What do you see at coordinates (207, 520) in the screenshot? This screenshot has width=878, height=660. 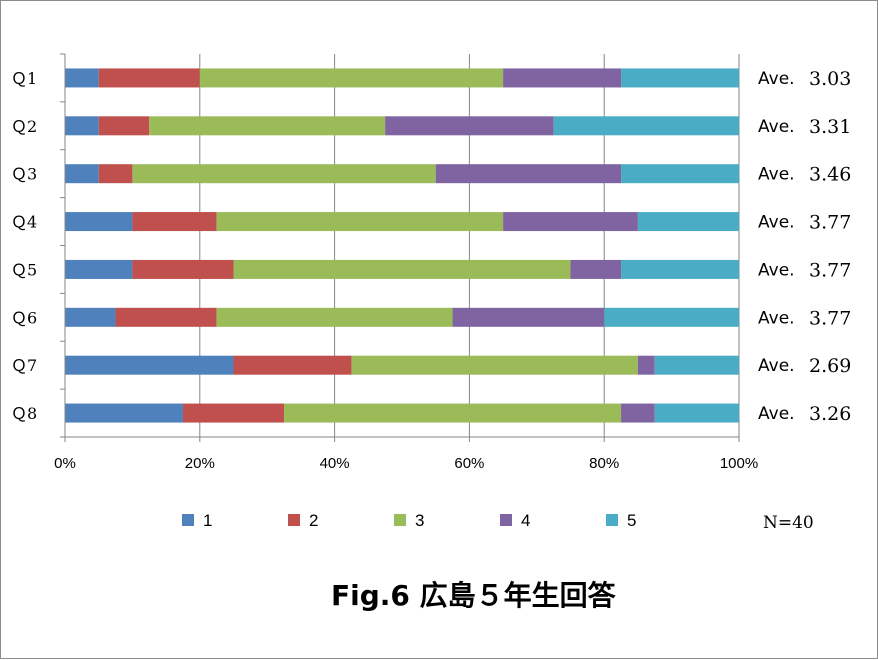 I see `legend-label: 1` at bounding box center [207, 520].